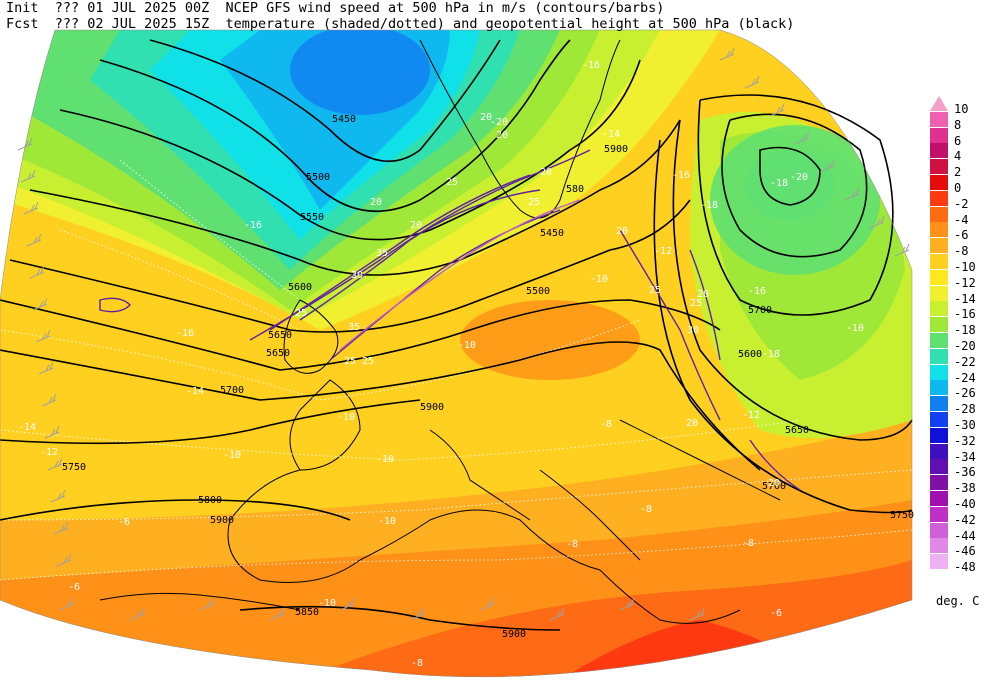 This screenshot has width=1000, height=680. Describe the element at coordinates (958, 140) in the screenshot. I see `legend-label: 6` at that location.